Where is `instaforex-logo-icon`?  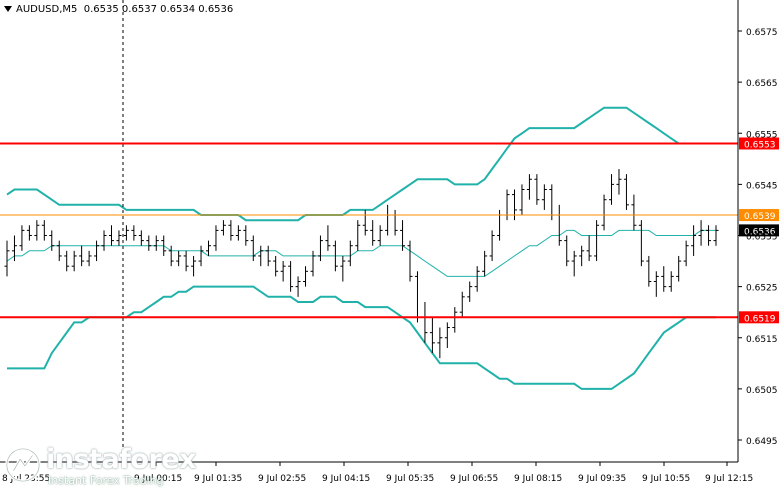
instaforex-logo-icon is located at coordinates (23, 465).